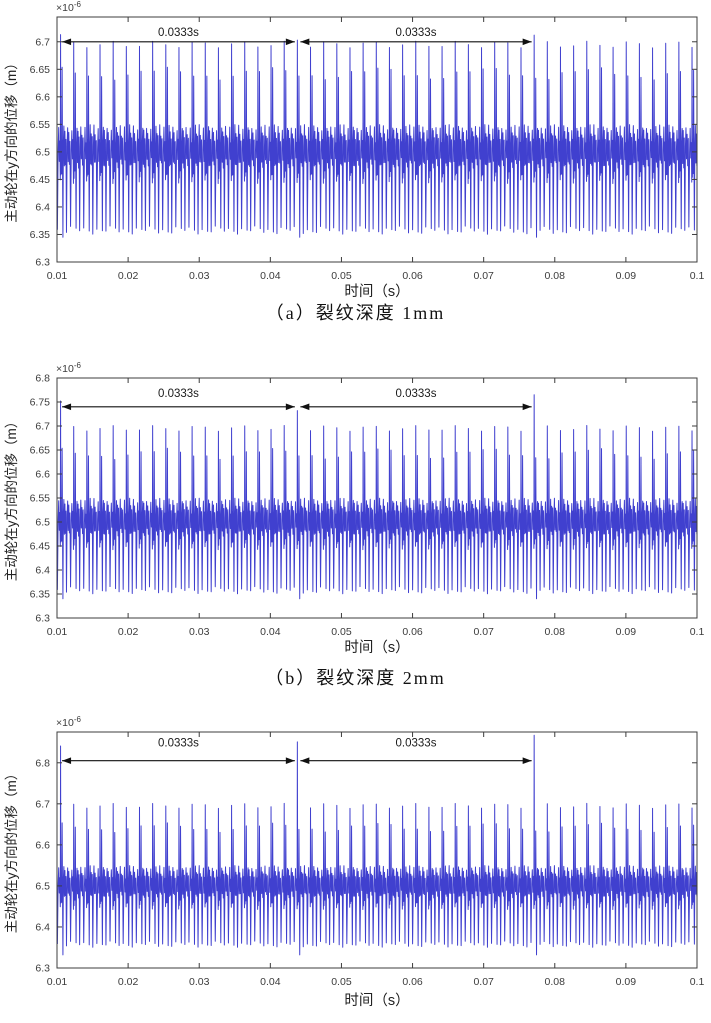 The image size is (711, 1023). I want to click on interval-annotations-a: 0.0333s 0.0333s, so click(297, 36).